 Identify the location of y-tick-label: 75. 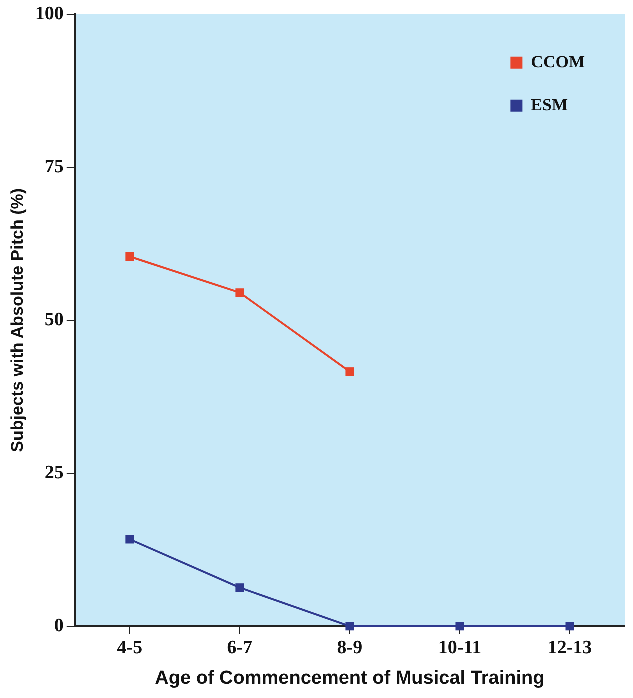
(54, 167).